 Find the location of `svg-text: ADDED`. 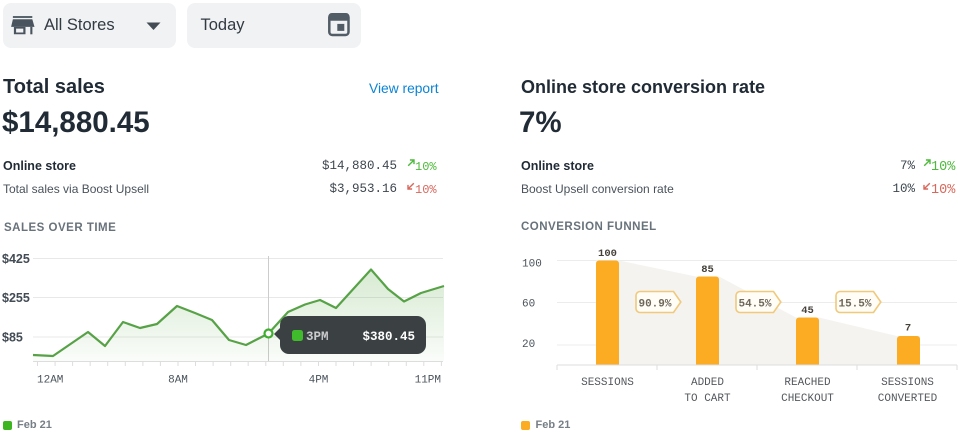

svg-text: ADDED is located at coordinates (707, 383).